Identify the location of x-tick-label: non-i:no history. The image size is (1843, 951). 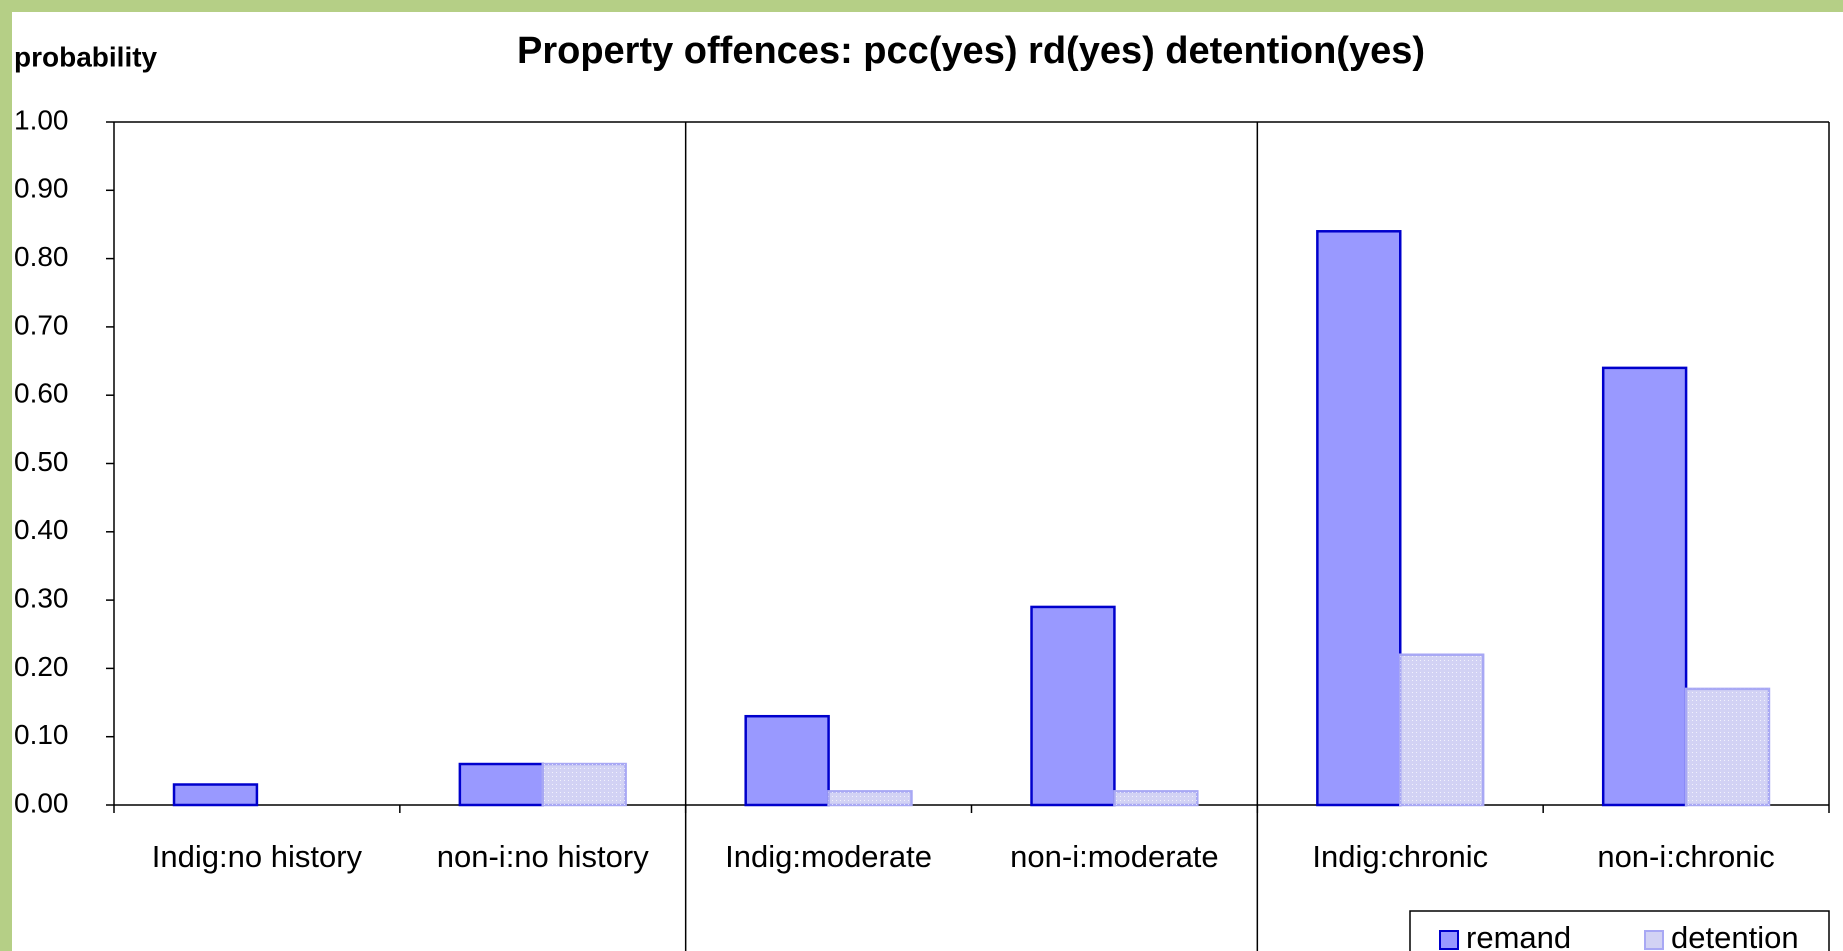
(543, 856).